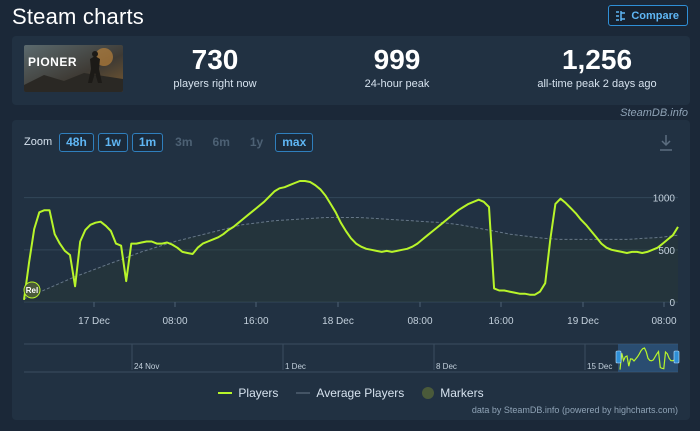  I want to click on compare-icon, so click(621, 15).